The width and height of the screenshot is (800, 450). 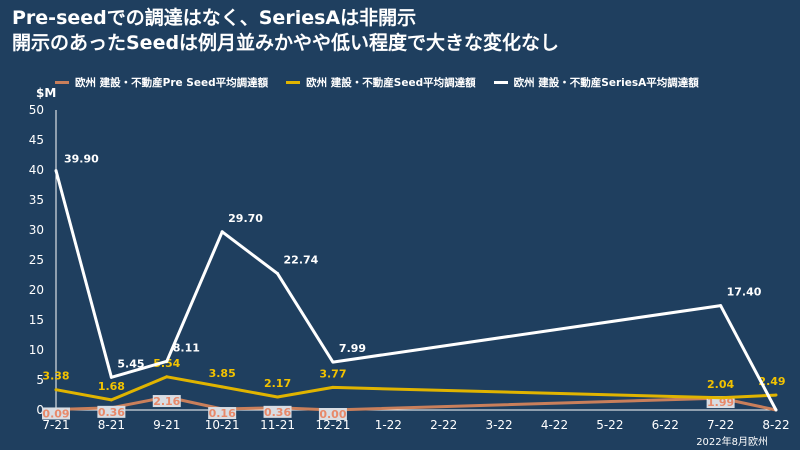 I want to click on series-2-data-label: 39.90, so click(x=81, y=159).